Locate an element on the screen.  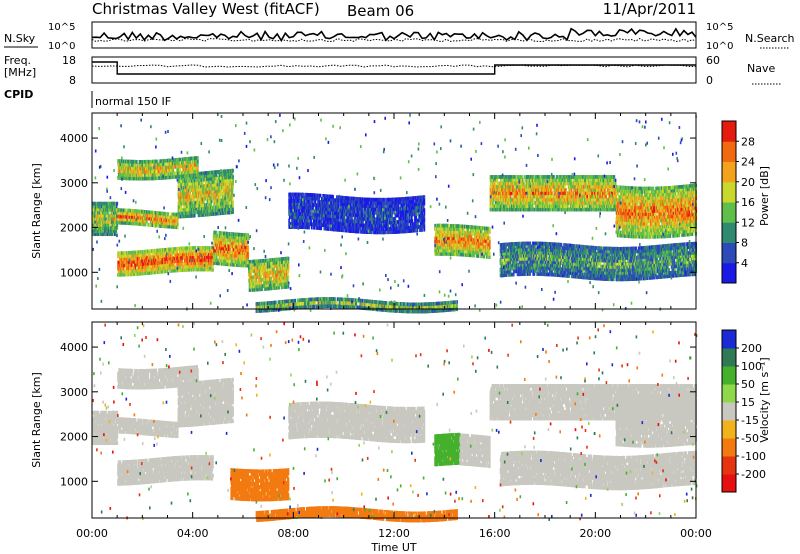
nsearch-tick-top: 10^5 is located at coordinates (719, 27).